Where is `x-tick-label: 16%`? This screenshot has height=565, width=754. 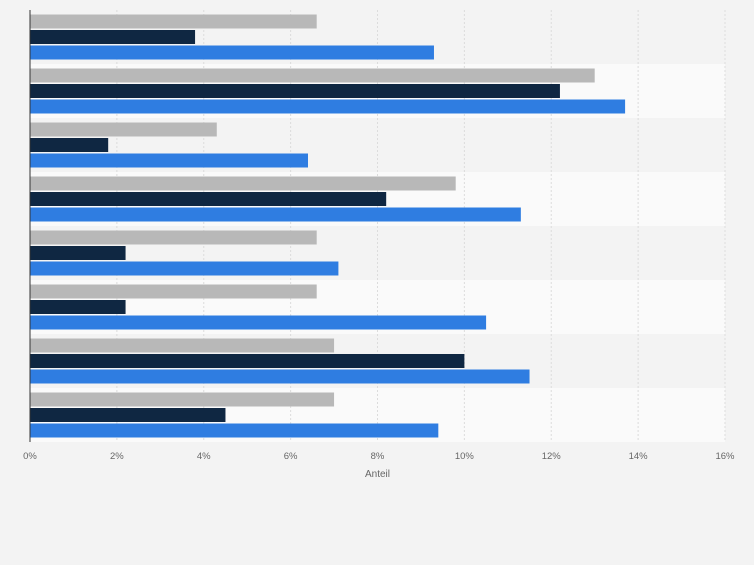 x-tick-label: 16% is located at coordinates (725, 456).